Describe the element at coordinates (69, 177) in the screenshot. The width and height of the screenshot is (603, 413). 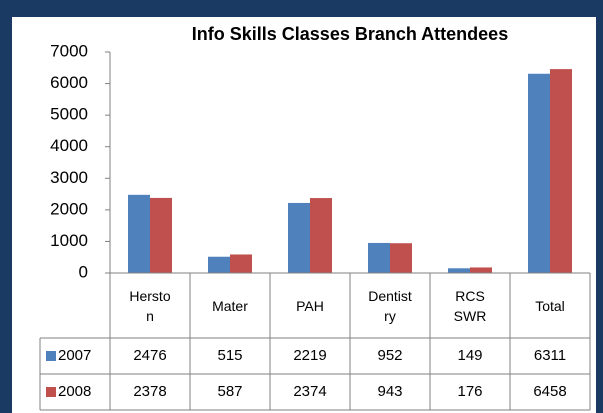
I see `y-tick-label: 3000` at that location.